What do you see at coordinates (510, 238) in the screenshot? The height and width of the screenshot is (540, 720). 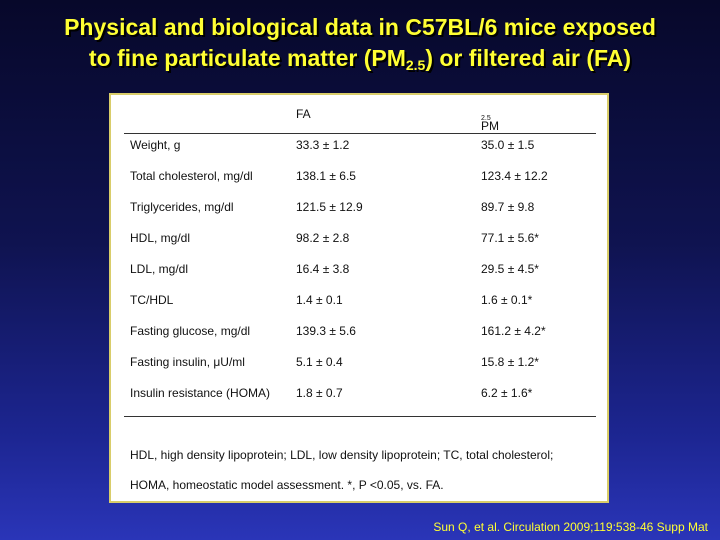 I see `row-pm-value: 77.1 ± 5.6*` at bounding box center [510, 238].